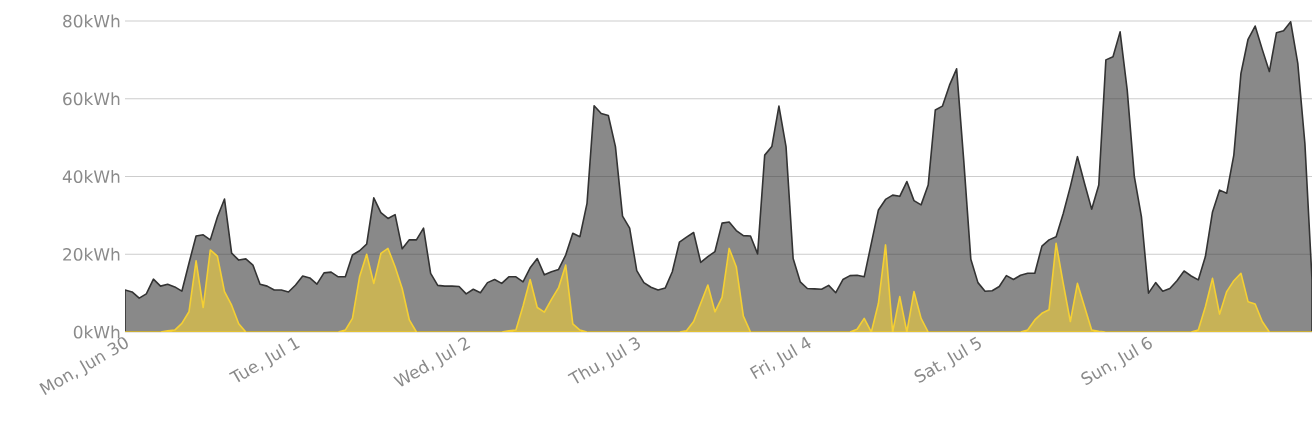  Describe the element at coordinates (780, 358) in the screenshot. I see `x-tick-label: Fri, Jul 4` at that location.